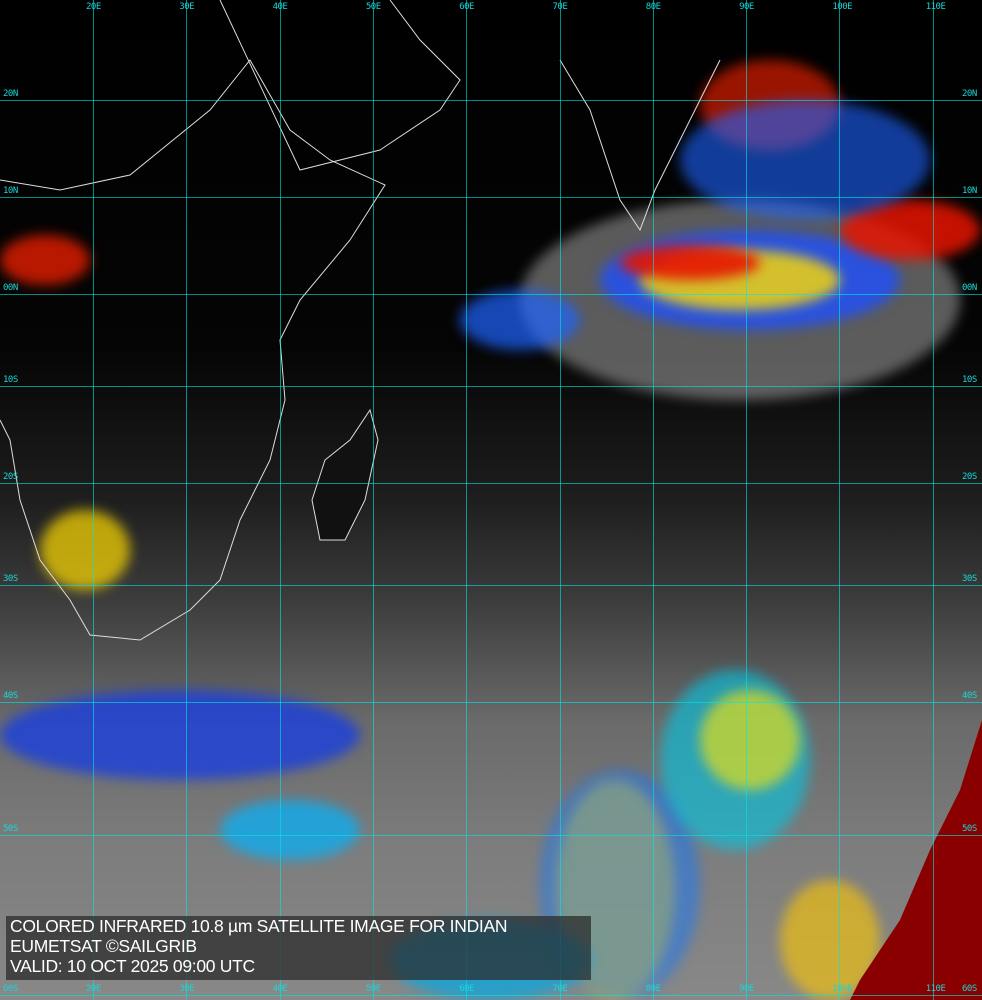 This screenshot has width=982, height=1000. What do you see at coordinates (345, 474) in the screenshot?
I see `madagascar-coastline` at bounding box center [345, 474].